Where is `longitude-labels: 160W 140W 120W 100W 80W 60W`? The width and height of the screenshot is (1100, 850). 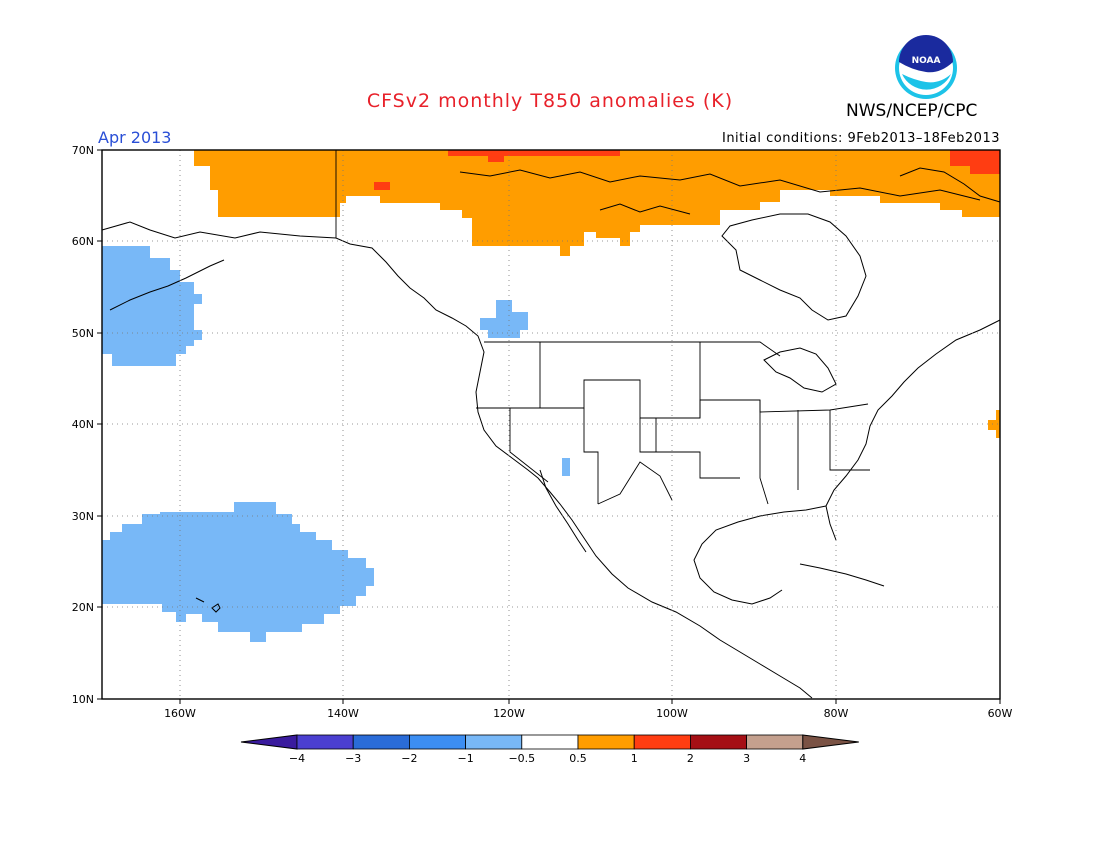
longitude-labels: 160W 140W 120W 100W 80W 60W is located at coordinates (588, 713).